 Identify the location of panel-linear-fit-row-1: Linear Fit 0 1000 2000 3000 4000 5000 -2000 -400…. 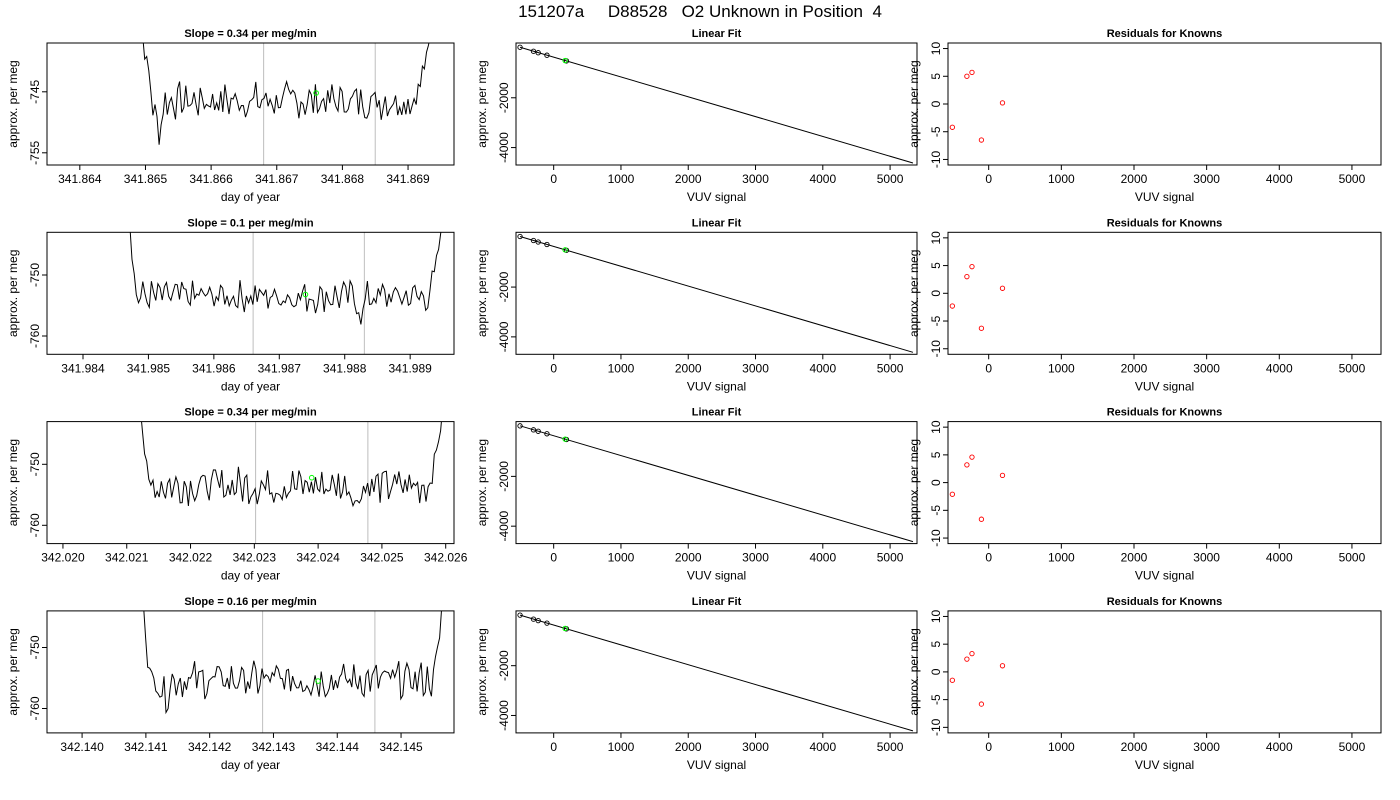
(696, 116).